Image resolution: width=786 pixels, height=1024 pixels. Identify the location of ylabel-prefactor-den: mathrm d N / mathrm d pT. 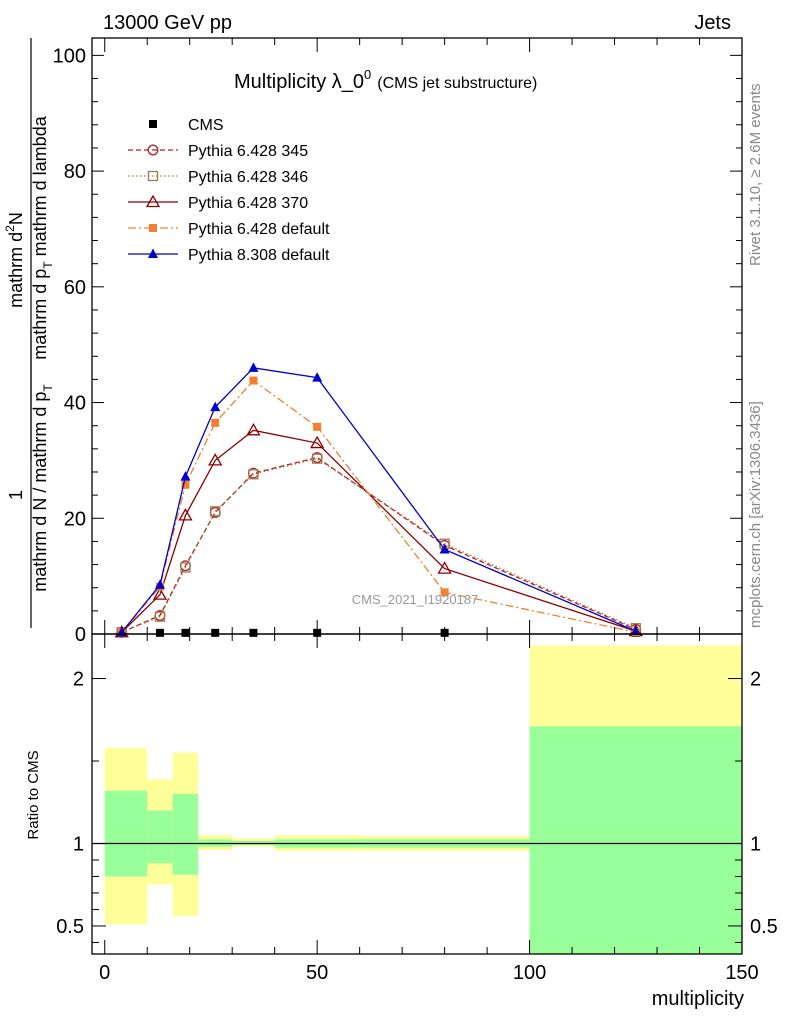
(42, 488).